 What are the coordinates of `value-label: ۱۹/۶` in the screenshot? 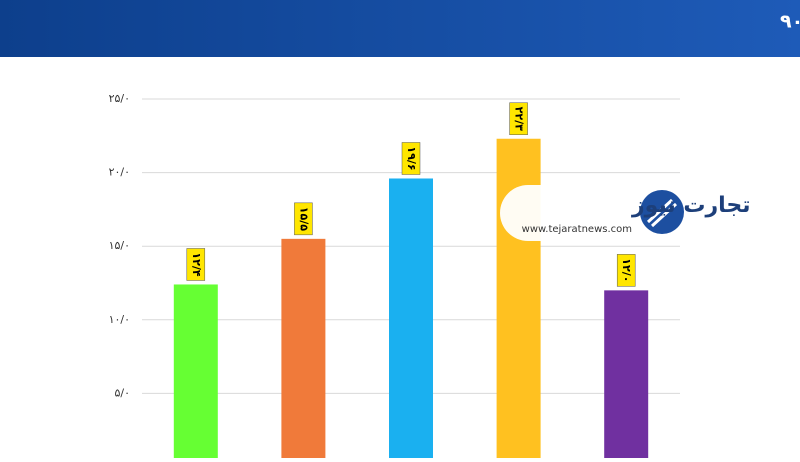 It's located at (411, 158).